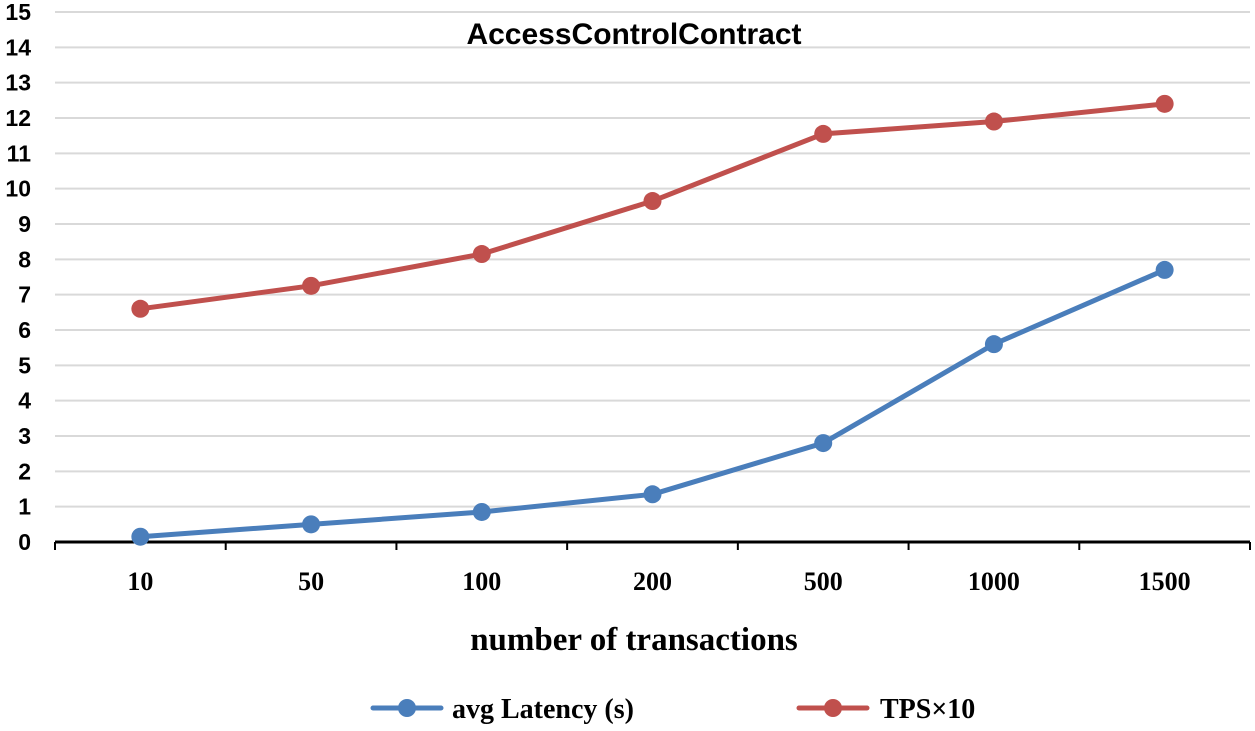  What do you see at coordinates (140, 581) in the screenshot?
I see `x-tick-label-10: 10` at bounding box center [140, 581].